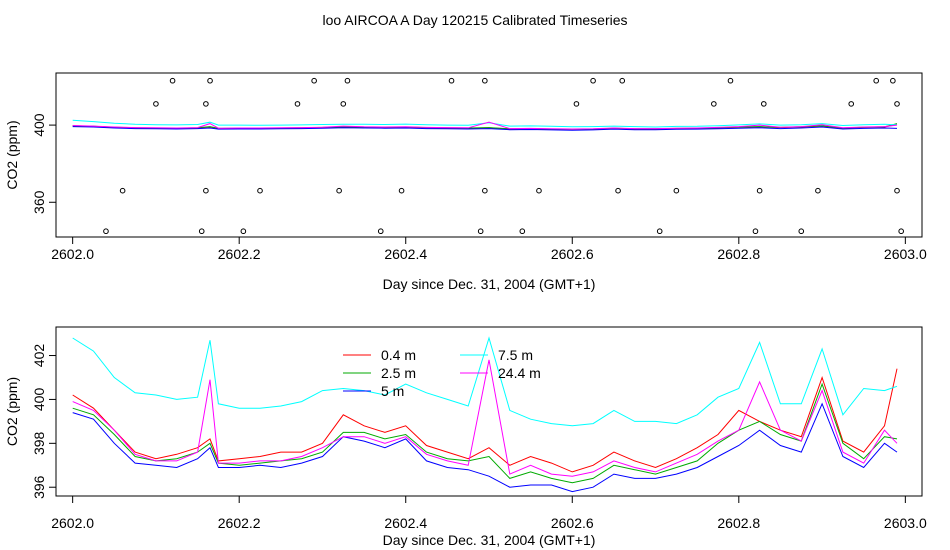  What do you see at coordinates (392, 391) in the screenshot?
I see `legend-label: 5 m` at bounding box center [392, 391].